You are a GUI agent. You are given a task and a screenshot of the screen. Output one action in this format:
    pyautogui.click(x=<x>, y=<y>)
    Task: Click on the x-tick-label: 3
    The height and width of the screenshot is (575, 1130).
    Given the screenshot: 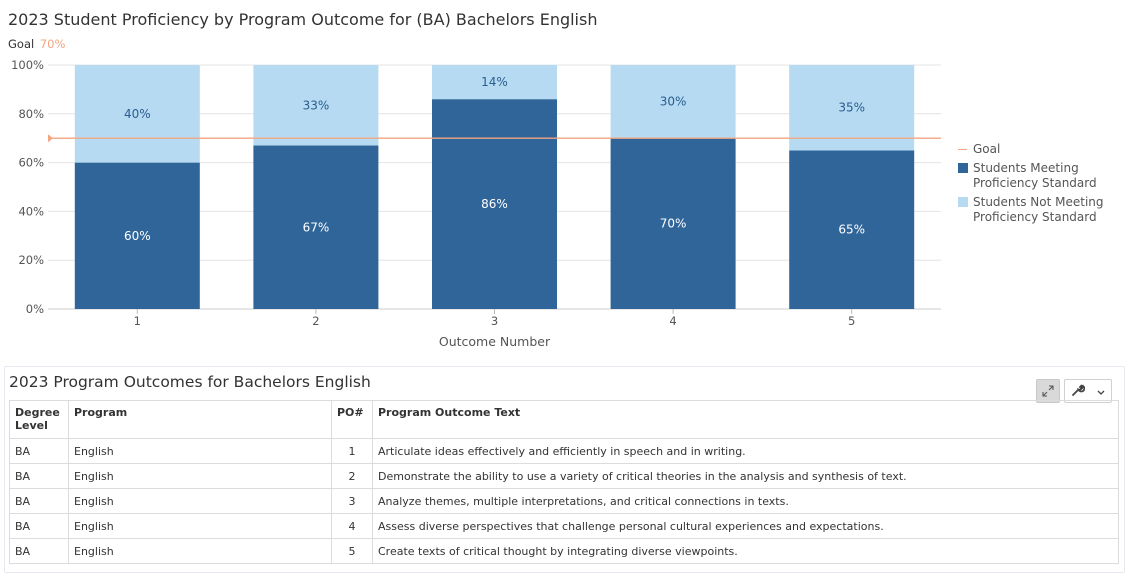 What is the action you would take?
    pyautogui.click(x=494, y=321)
    